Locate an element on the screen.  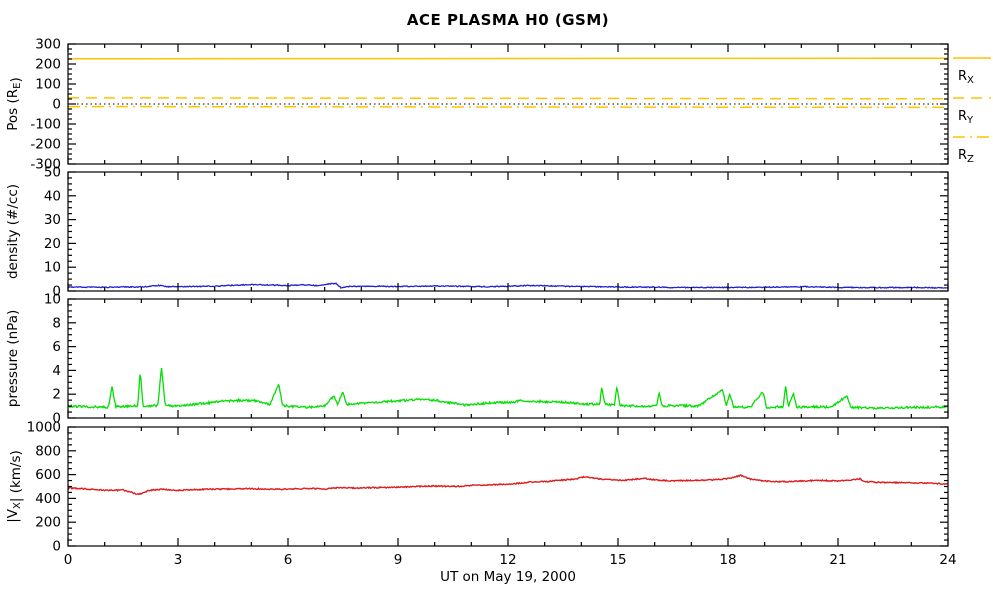
y-tick-label: 8 is located at coordinates (56, 323).